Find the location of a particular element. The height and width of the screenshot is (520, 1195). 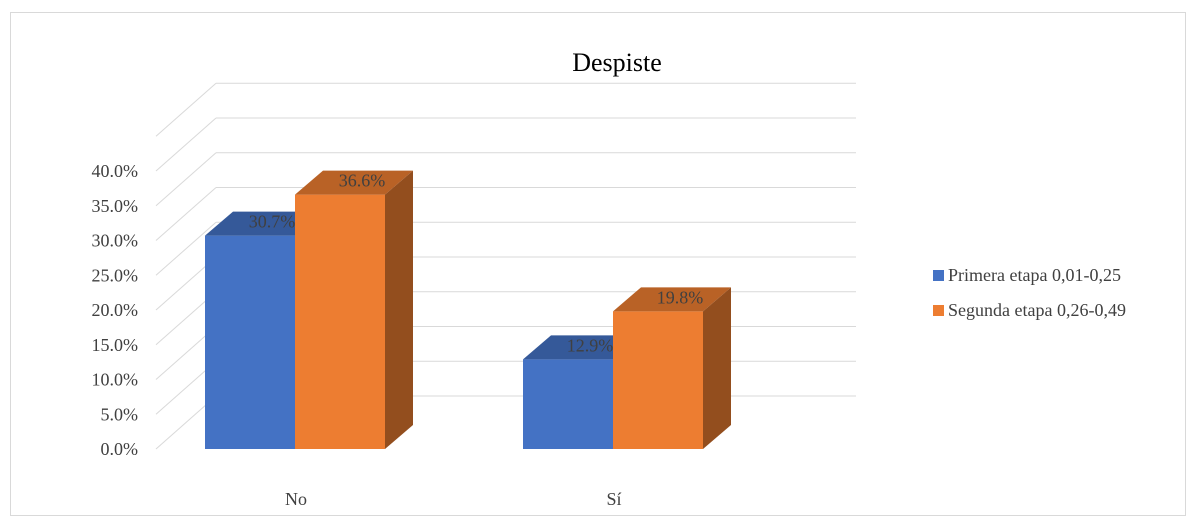

data-label: 12.9% is located at coordinates (590, 345).